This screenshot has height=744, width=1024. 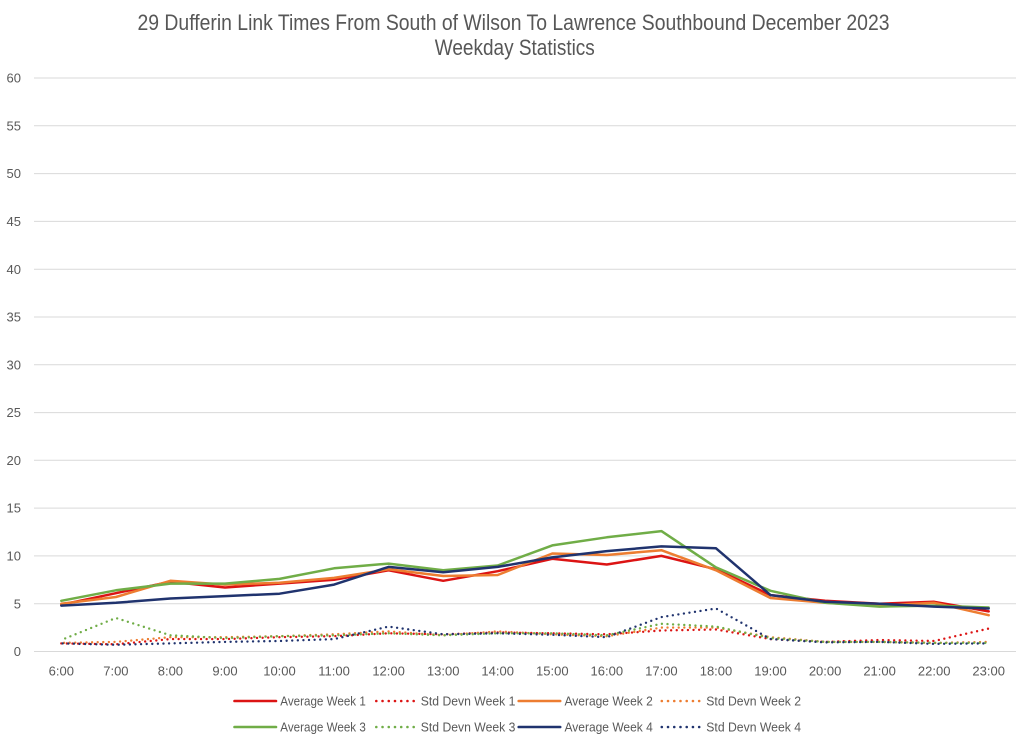 I want to click on svg-text: 23:00, so click(x=988, y=670).